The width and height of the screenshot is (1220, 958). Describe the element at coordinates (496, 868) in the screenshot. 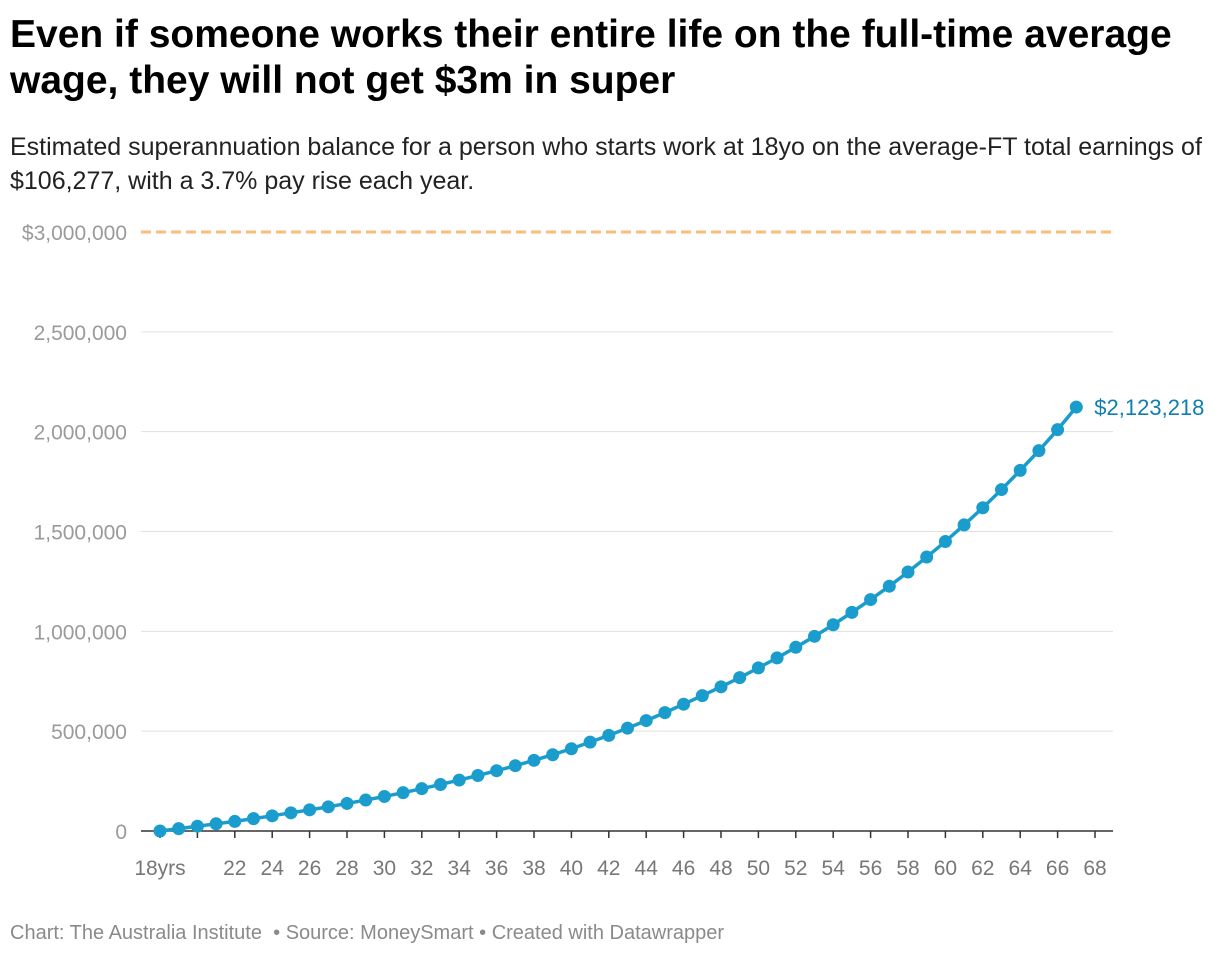

I see `x-tick-label-8: 36` at that location.